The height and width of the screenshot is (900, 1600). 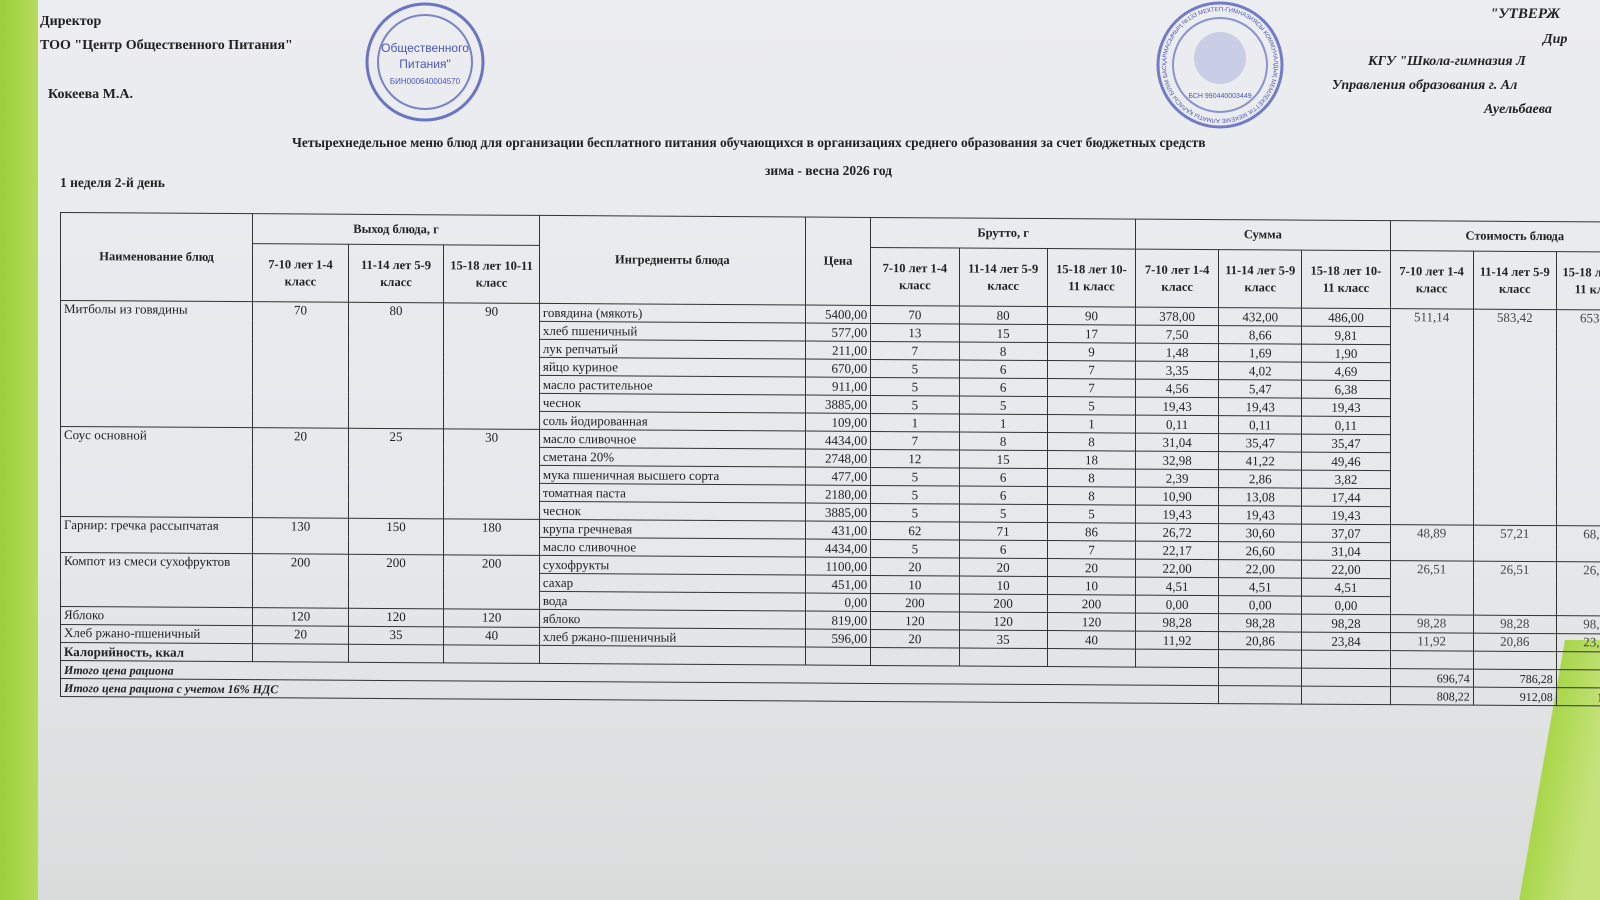 I want to click on ingredient-price: 211,00, so click(x=838, y=350).